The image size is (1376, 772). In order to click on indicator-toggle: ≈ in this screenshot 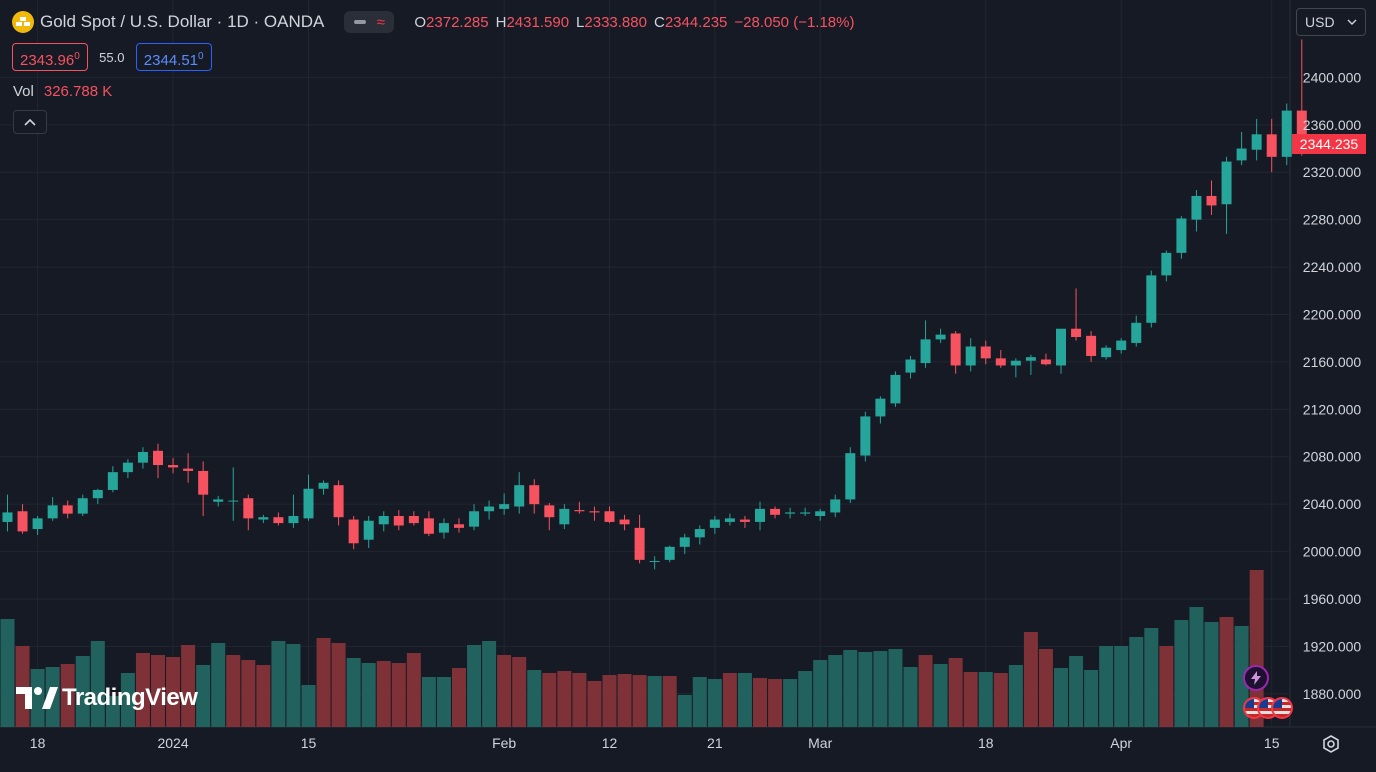, I will do `click(369, 22)`.